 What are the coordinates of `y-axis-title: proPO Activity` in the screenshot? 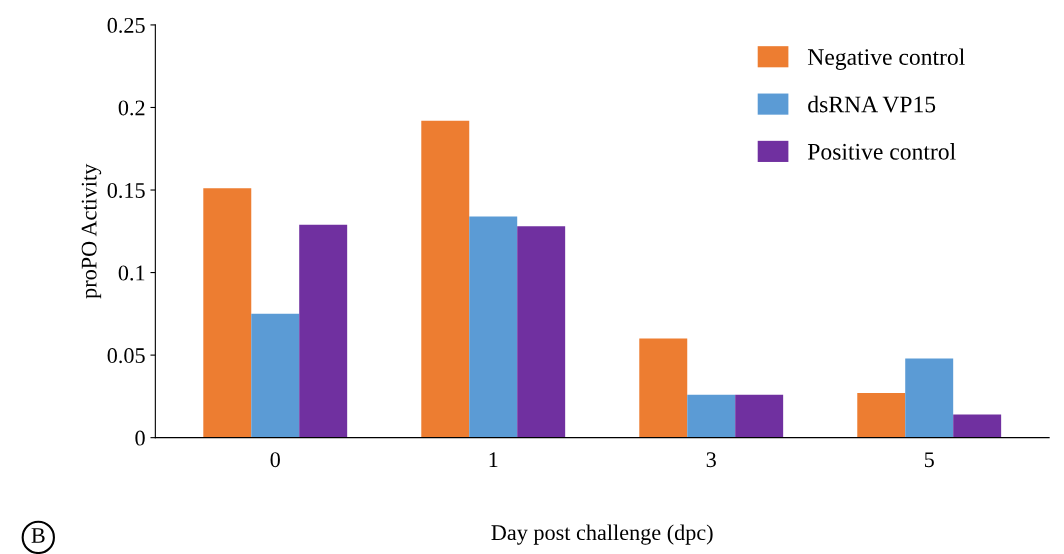 It's located at (91, 231).